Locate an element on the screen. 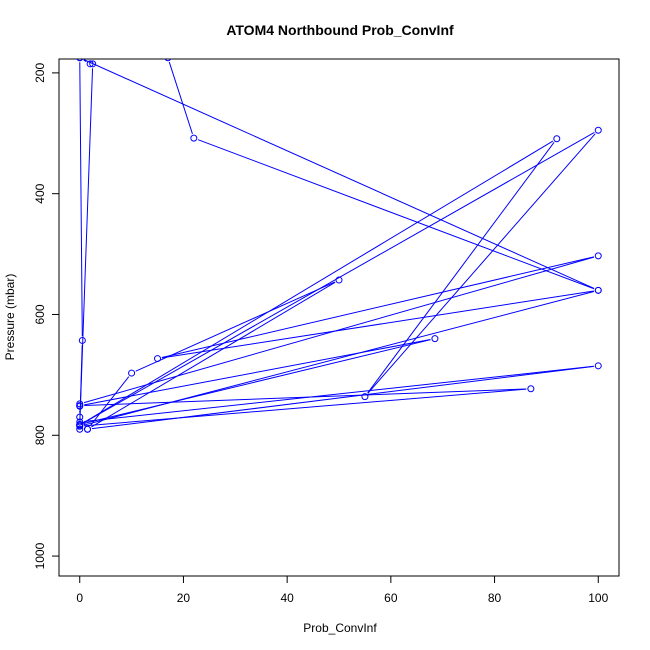 The width and height of the screenshot is (650, 650). y-tick-label: 400 is located at coordinates (40, 193).